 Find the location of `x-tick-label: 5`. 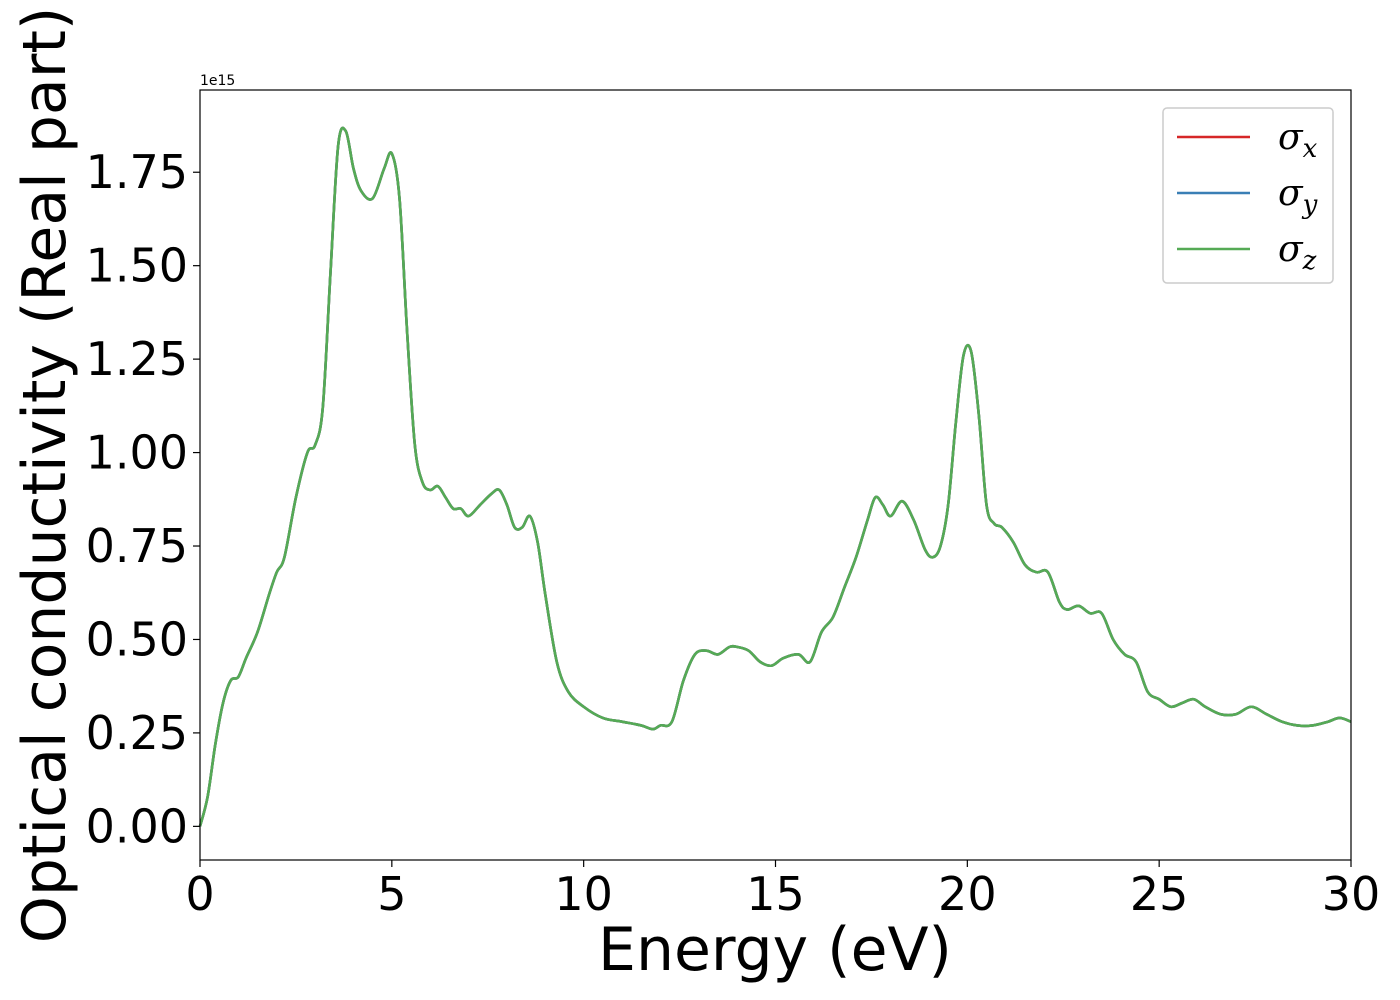

x-tick-label: 5 is located at coordinates (391, 894).